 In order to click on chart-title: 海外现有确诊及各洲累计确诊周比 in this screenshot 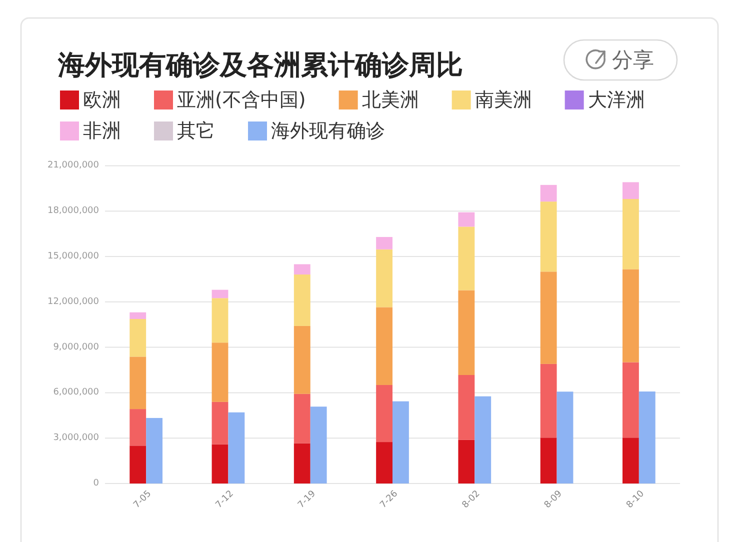, I will do `click(260, 65)`.